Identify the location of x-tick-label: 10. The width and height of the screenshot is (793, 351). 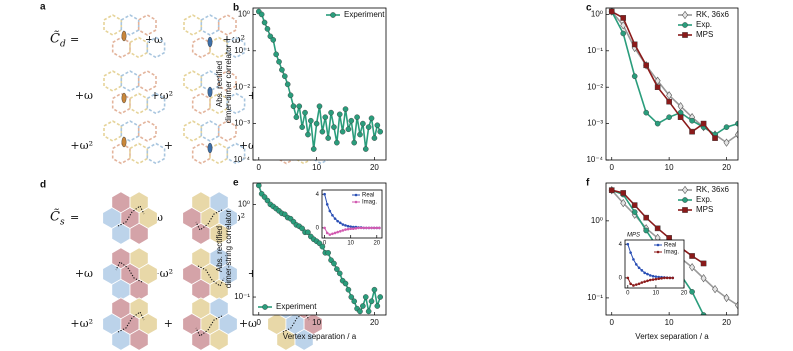
(656, 294).